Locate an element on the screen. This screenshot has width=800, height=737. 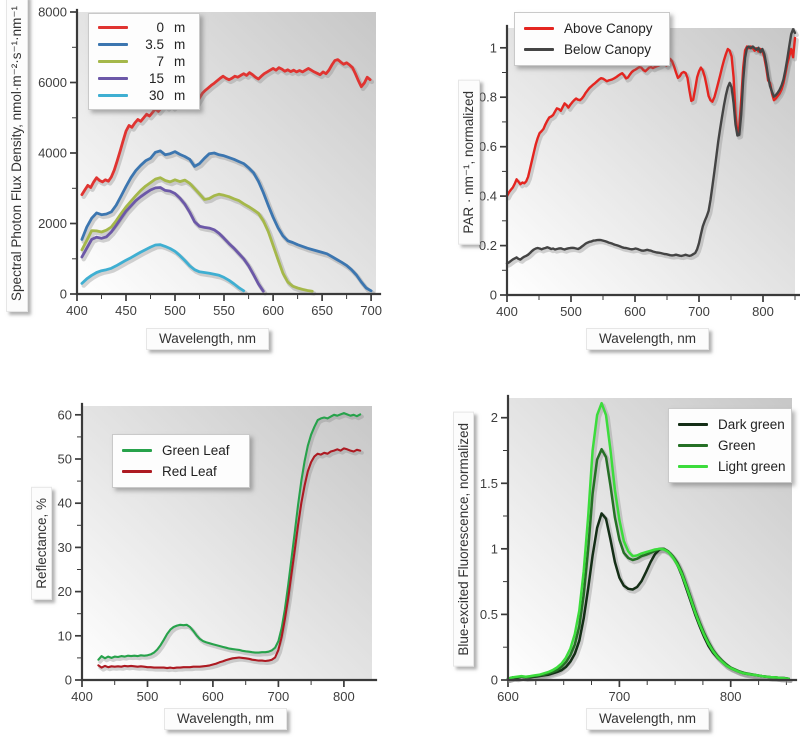
y-axis-label-wrap: Blue-excited Fluorescence, normalized is located at coordinates (463, 539).